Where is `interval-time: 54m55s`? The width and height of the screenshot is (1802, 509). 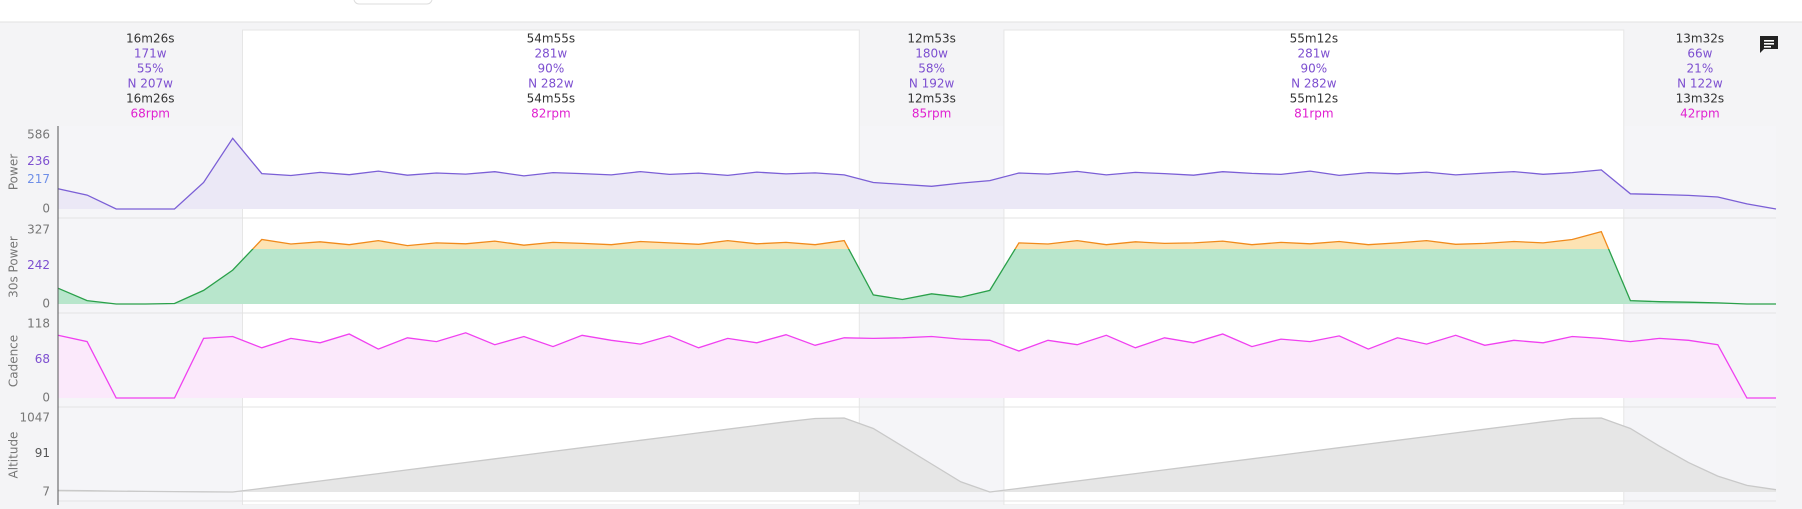
interval-time: 54m55s is located at coordinates (551, 99).